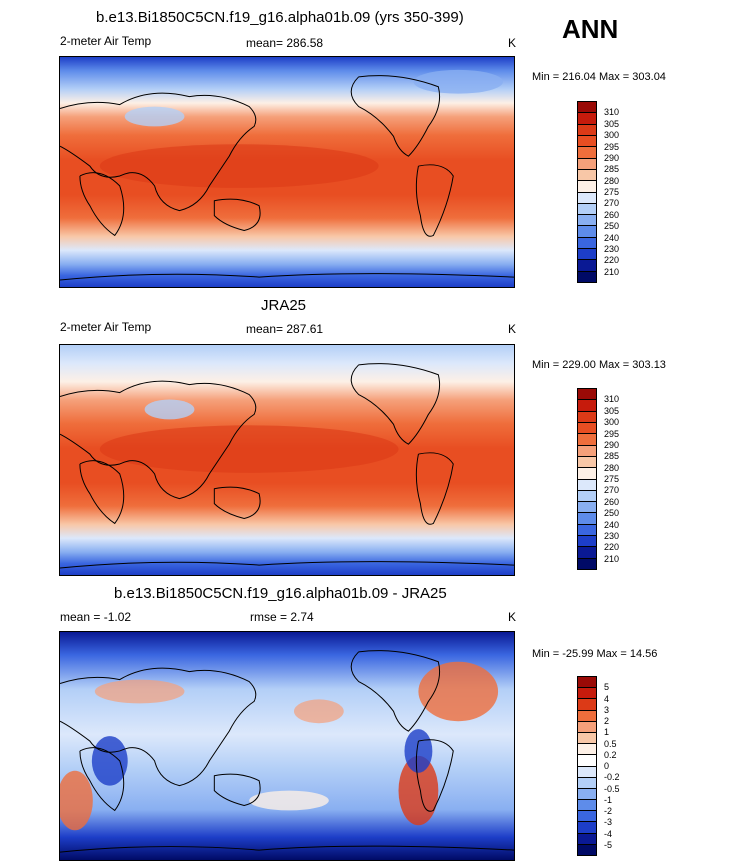 The image size is (733, 866). I want to click on cbar2-tick: 270, so click(612, 490).